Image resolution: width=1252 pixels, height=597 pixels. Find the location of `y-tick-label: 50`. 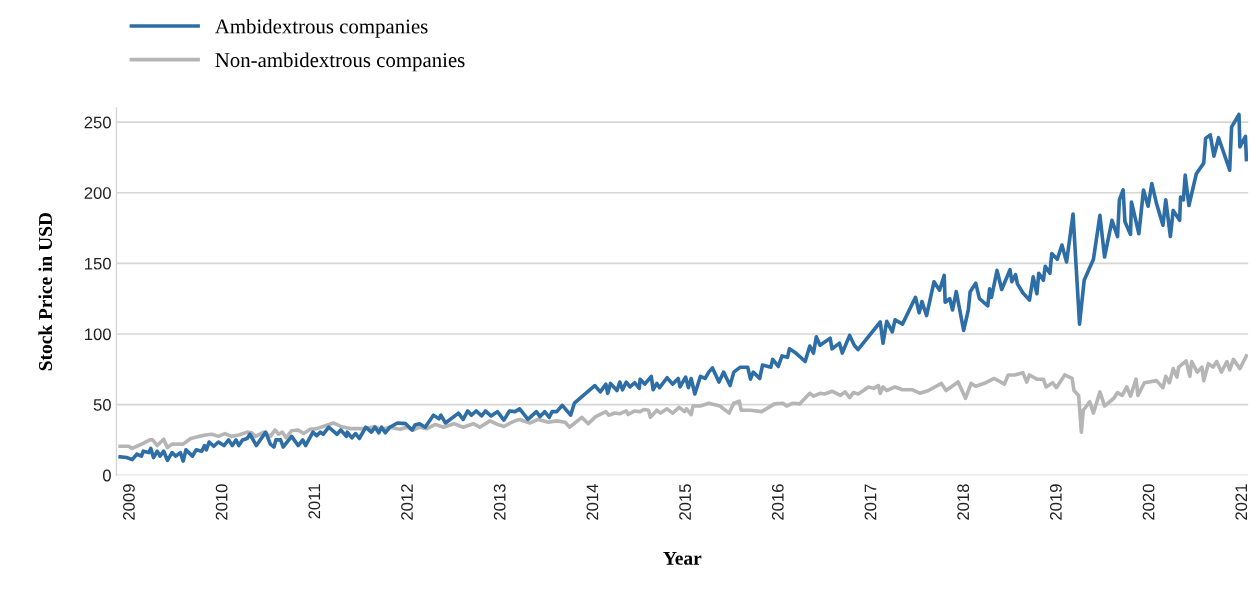

y-tick-label: 50 is located at coordinates (102, 405).